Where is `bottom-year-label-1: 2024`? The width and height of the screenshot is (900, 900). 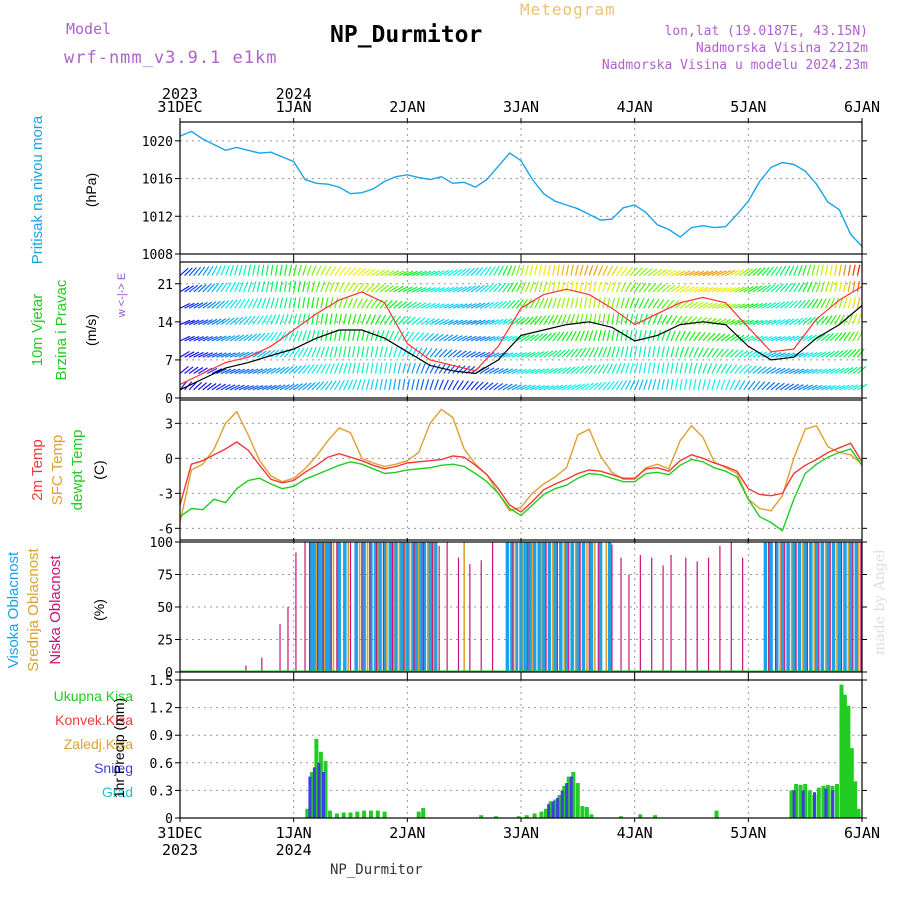 bottom-year-label-1: 2024 is located at coordinates (294, 850).